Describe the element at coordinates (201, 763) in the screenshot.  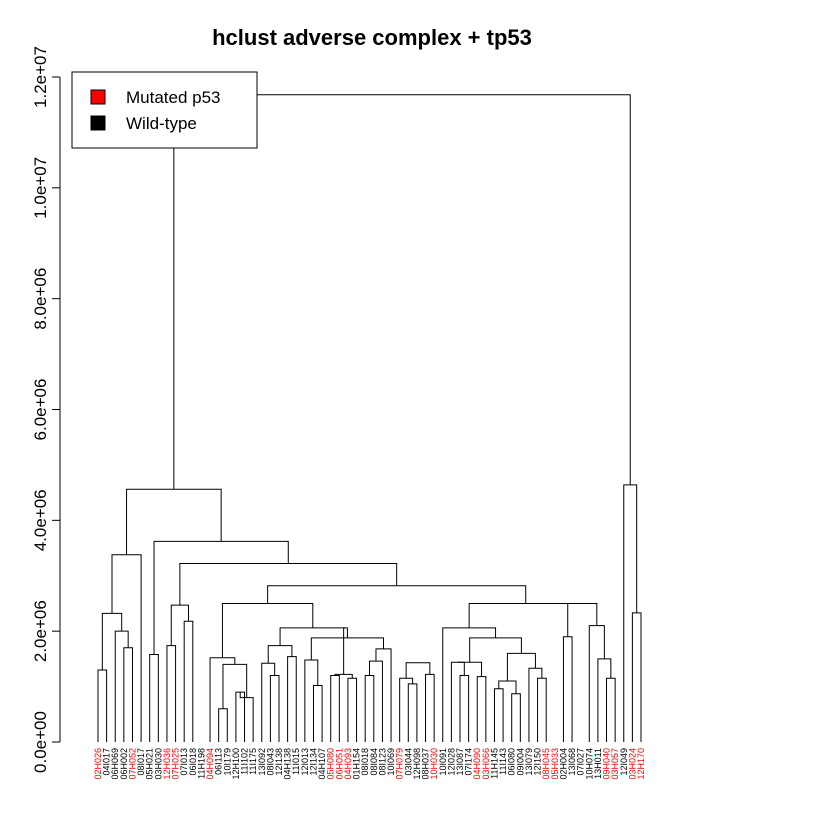
I see `leaf-label: 11H198` at that location.